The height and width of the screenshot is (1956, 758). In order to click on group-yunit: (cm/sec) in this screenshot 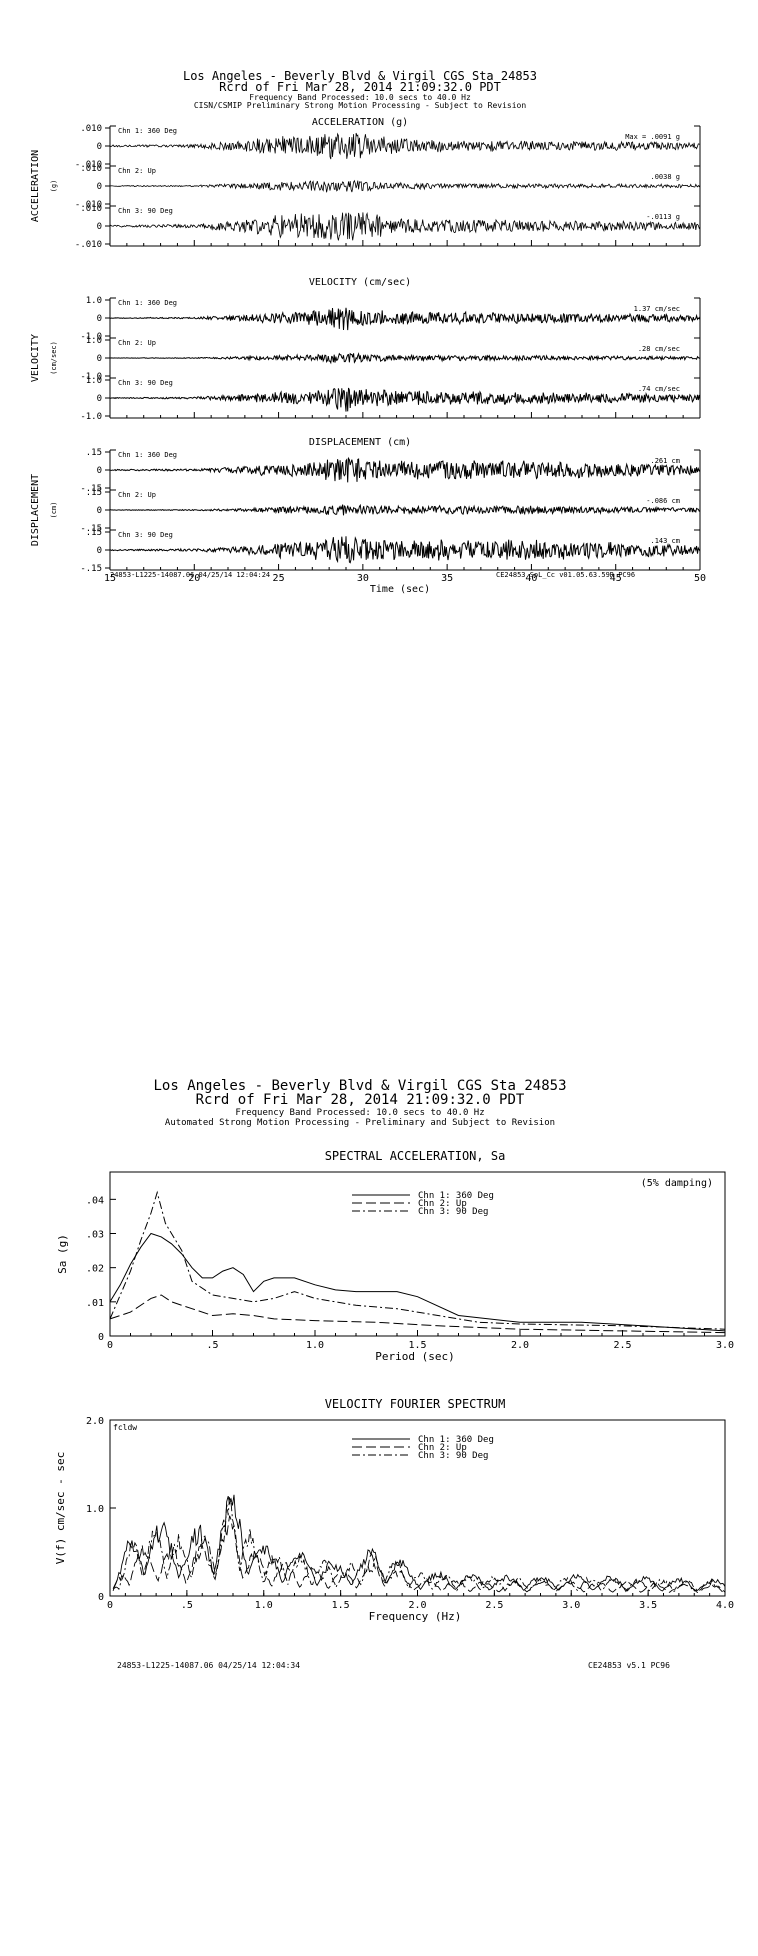, I will do `click(54, 358)`.